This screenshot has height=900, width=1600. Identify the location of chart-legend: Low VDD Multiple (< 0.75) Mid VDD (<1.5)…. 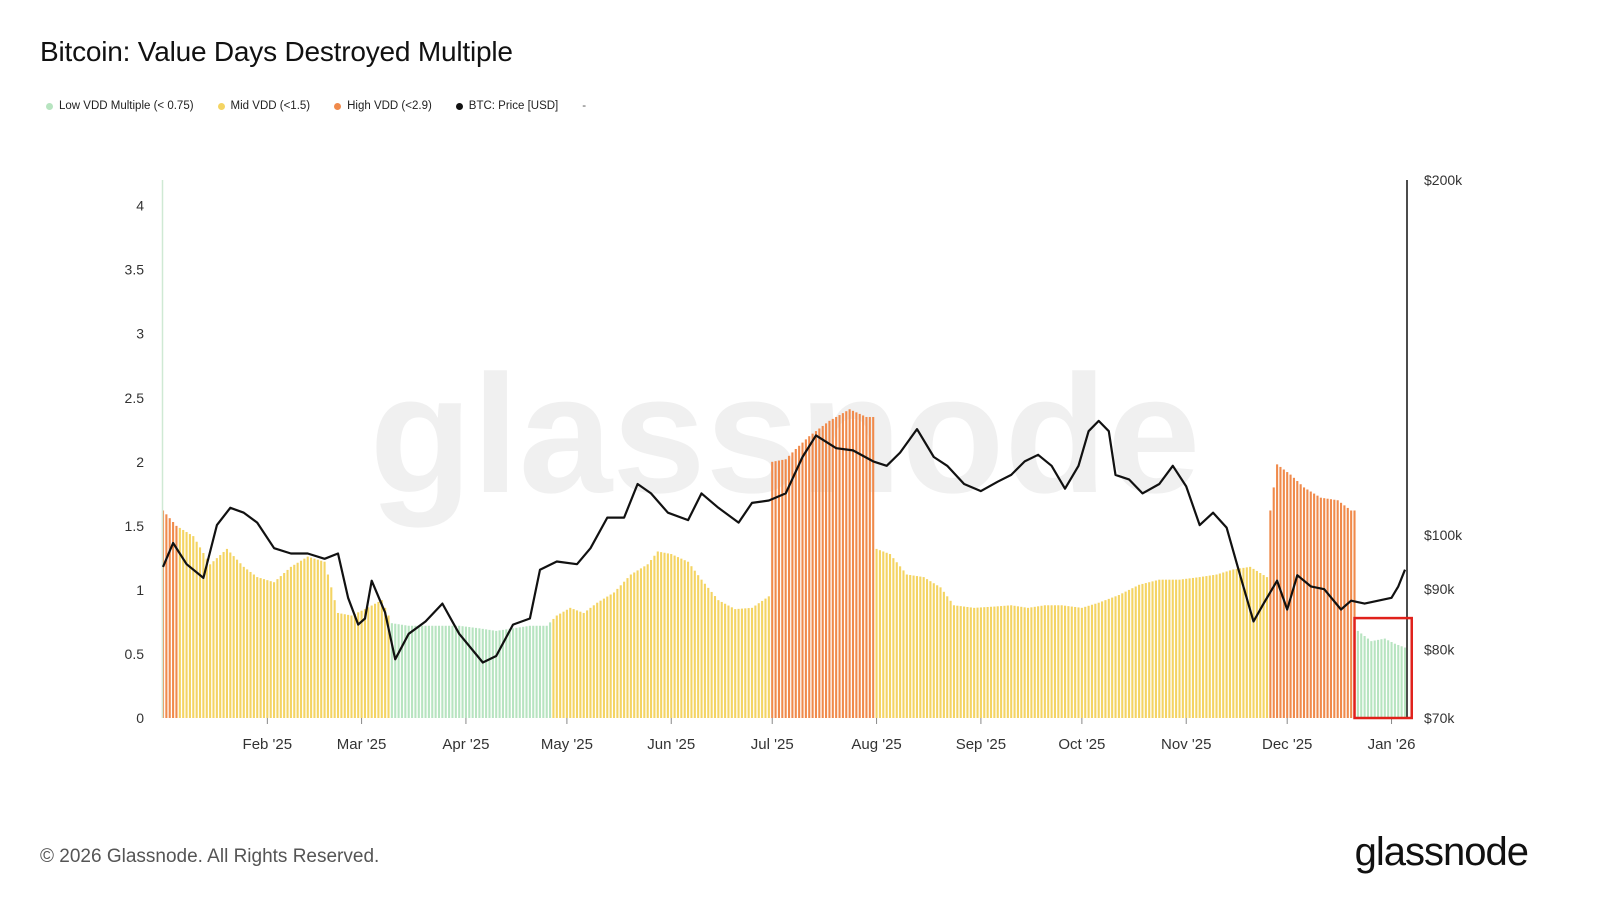
(316, 106).